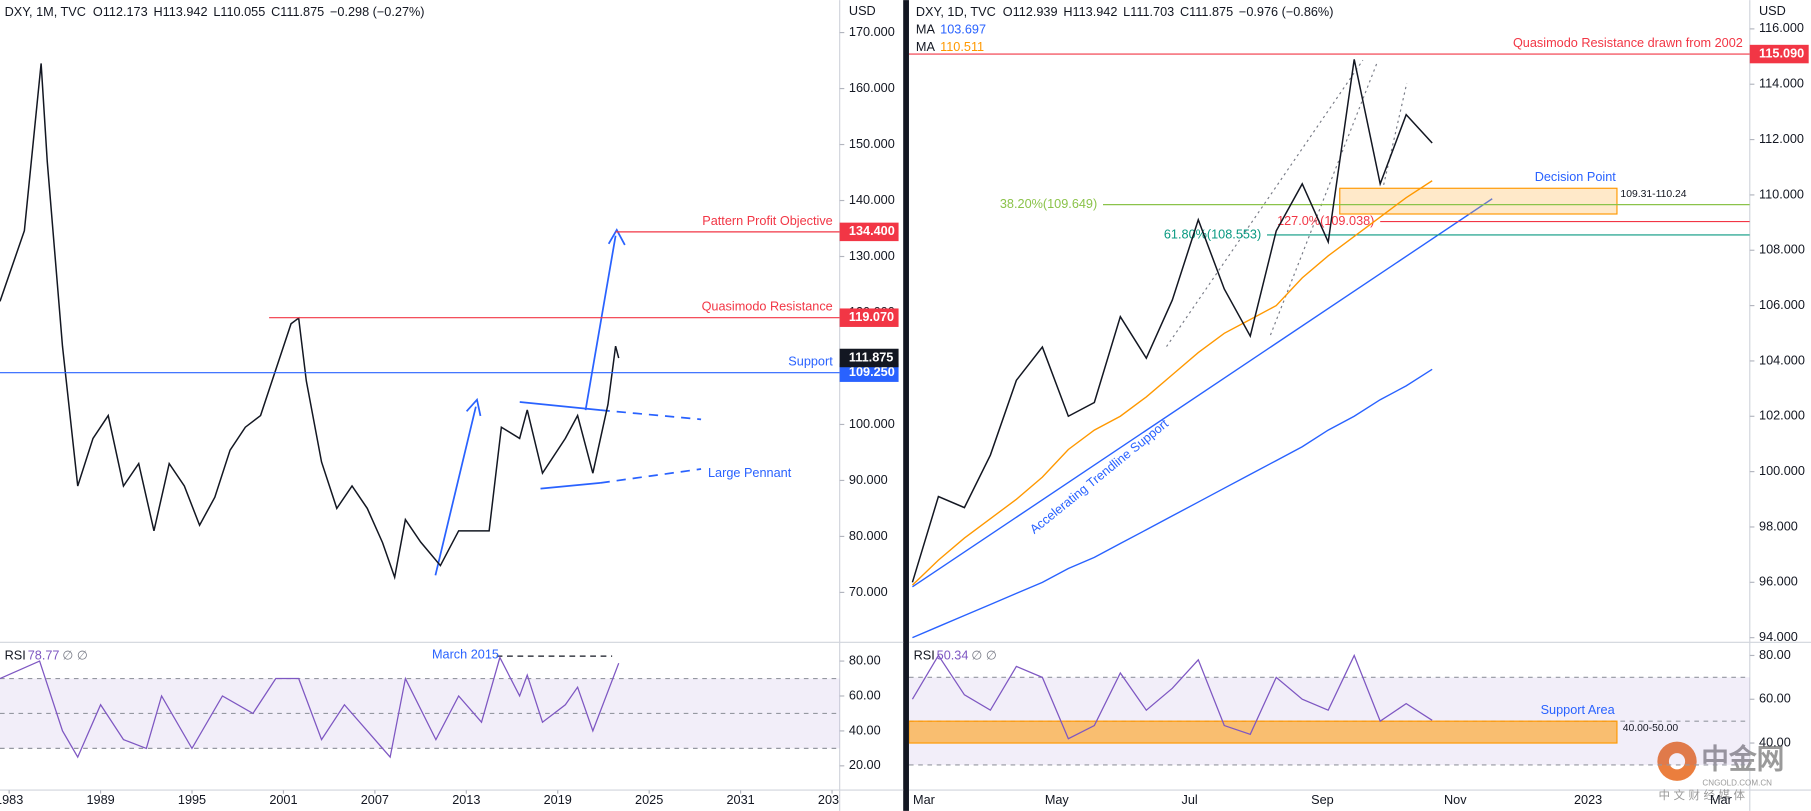 The image size is (1811, 811). Describe the element at coordinates (1782, 305) in the screenshot. I see `y-tick-label: 106.000` at that location.